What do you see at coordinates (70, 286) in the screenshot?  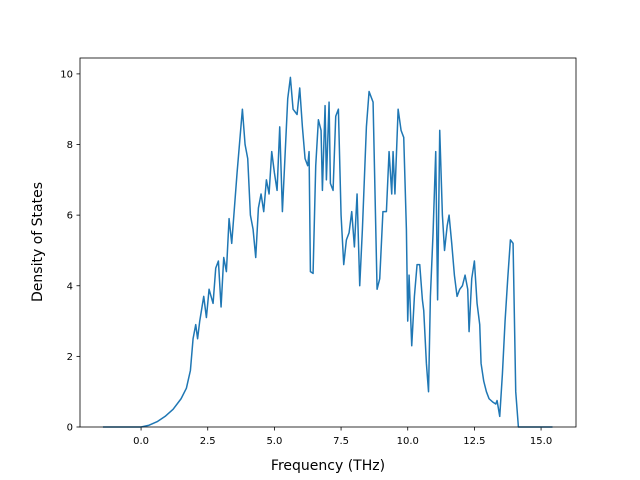 I see `y-tick-label: 4` at bounding box center [70, 286].